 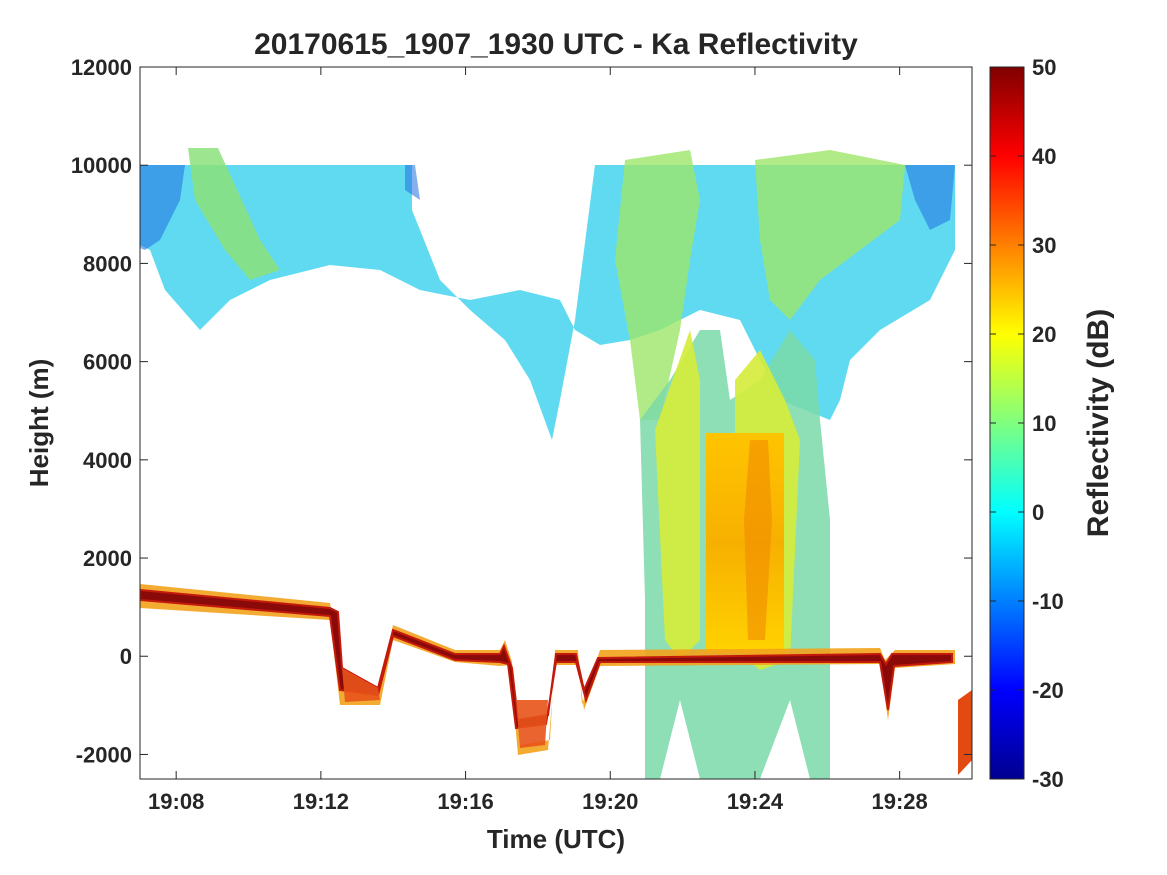 I want to click on colorbar-tick-label: -30, so click(x=1048, y=779).